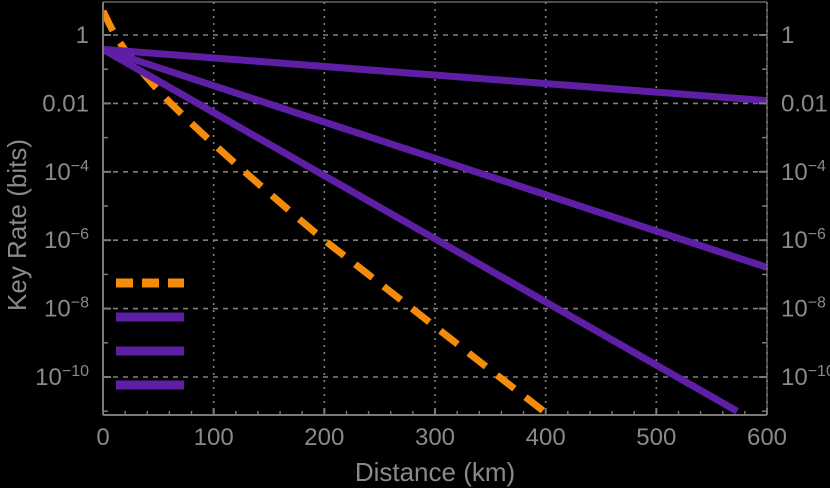 This screenshot has height=488, width=830. Describe the element at coordinates (324, 437) in the screenshot. I see `x-tick-label: 200` at that location.